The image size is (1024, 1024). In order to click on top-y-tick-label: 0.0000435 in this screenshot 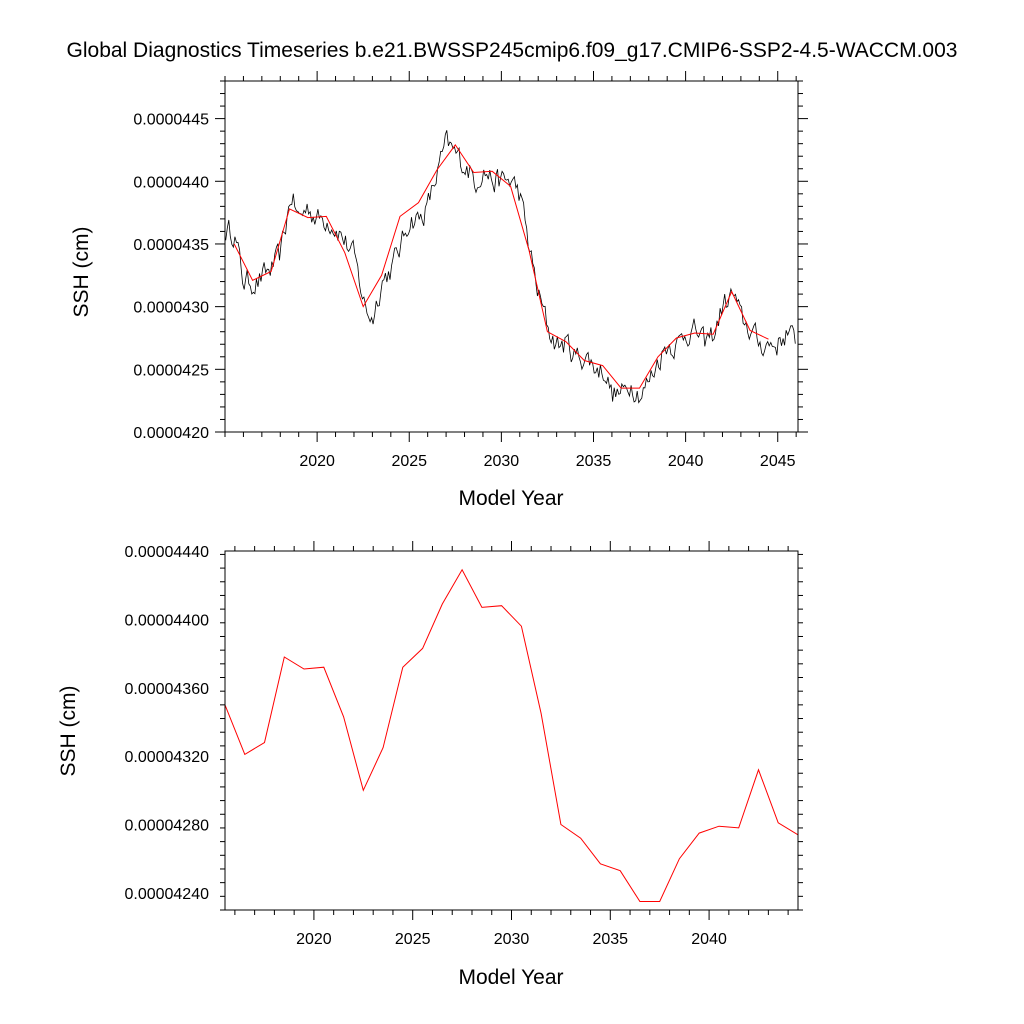, I will do `click(171, 245)`.